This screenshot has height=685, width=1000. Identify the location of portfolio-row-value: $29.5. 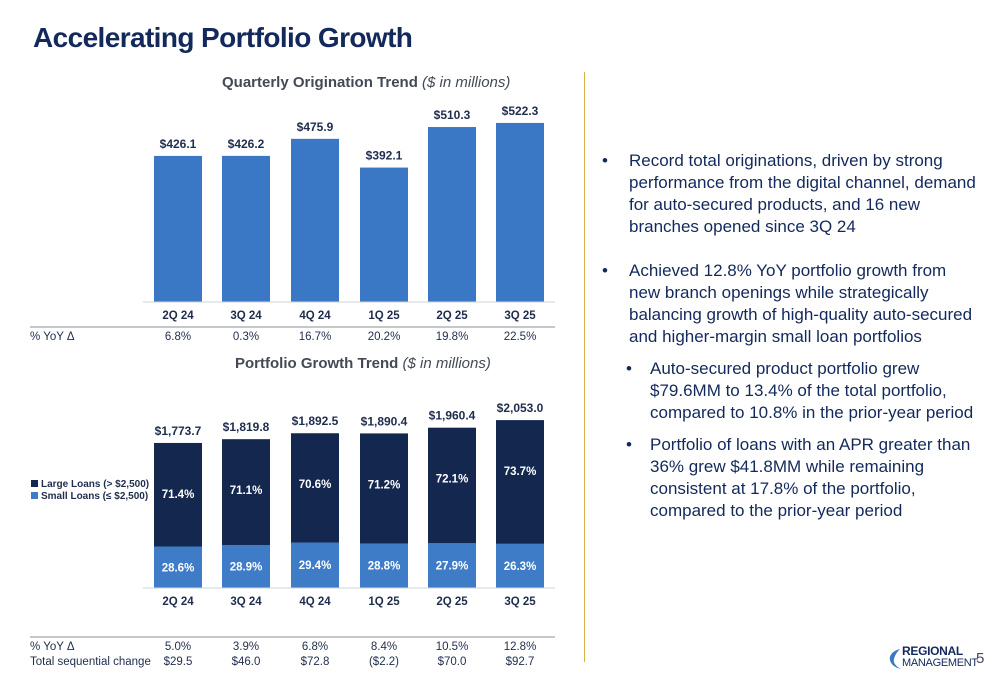
(178, 662).